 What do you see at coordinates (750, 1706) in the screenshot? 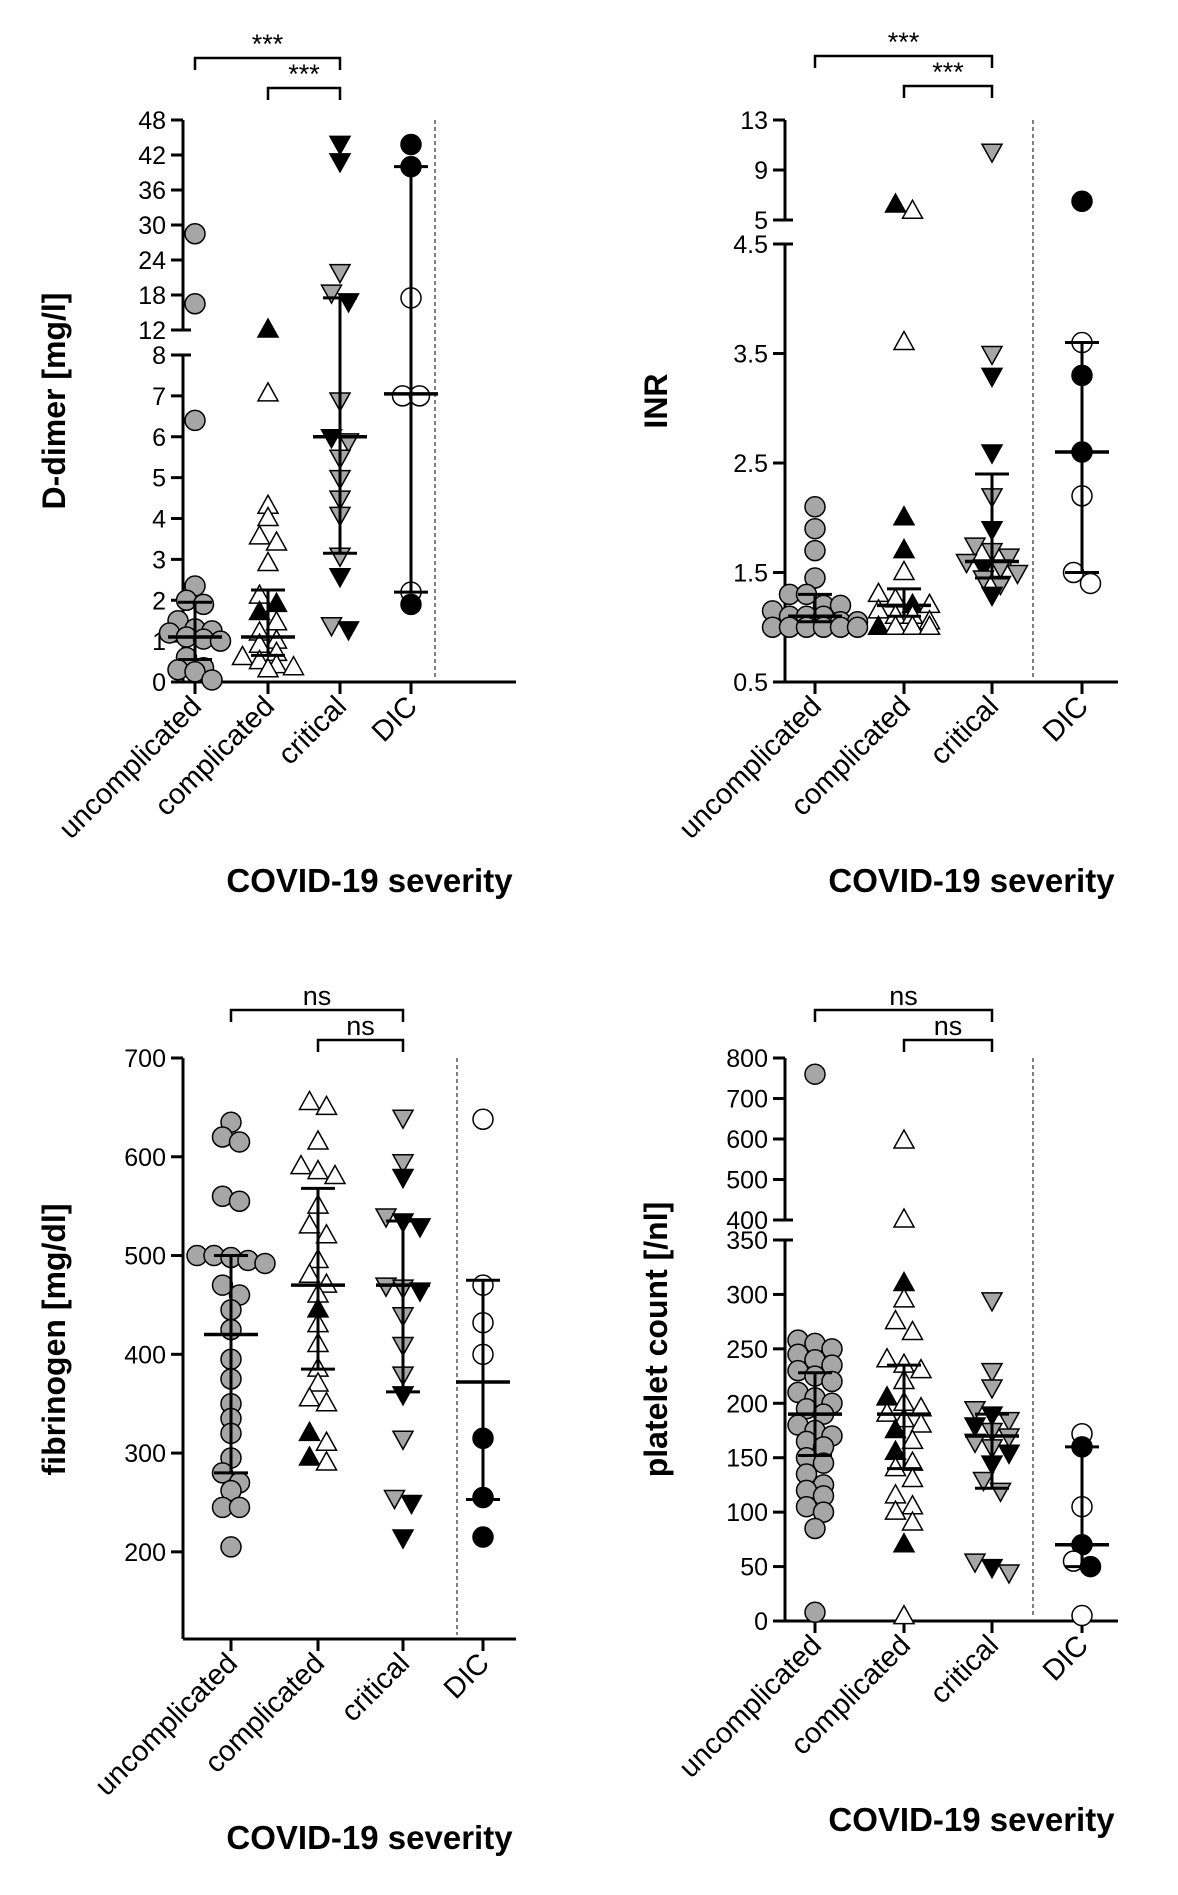
I see `x-category-label: uncomplicated` at bounding box center [750, 1706].